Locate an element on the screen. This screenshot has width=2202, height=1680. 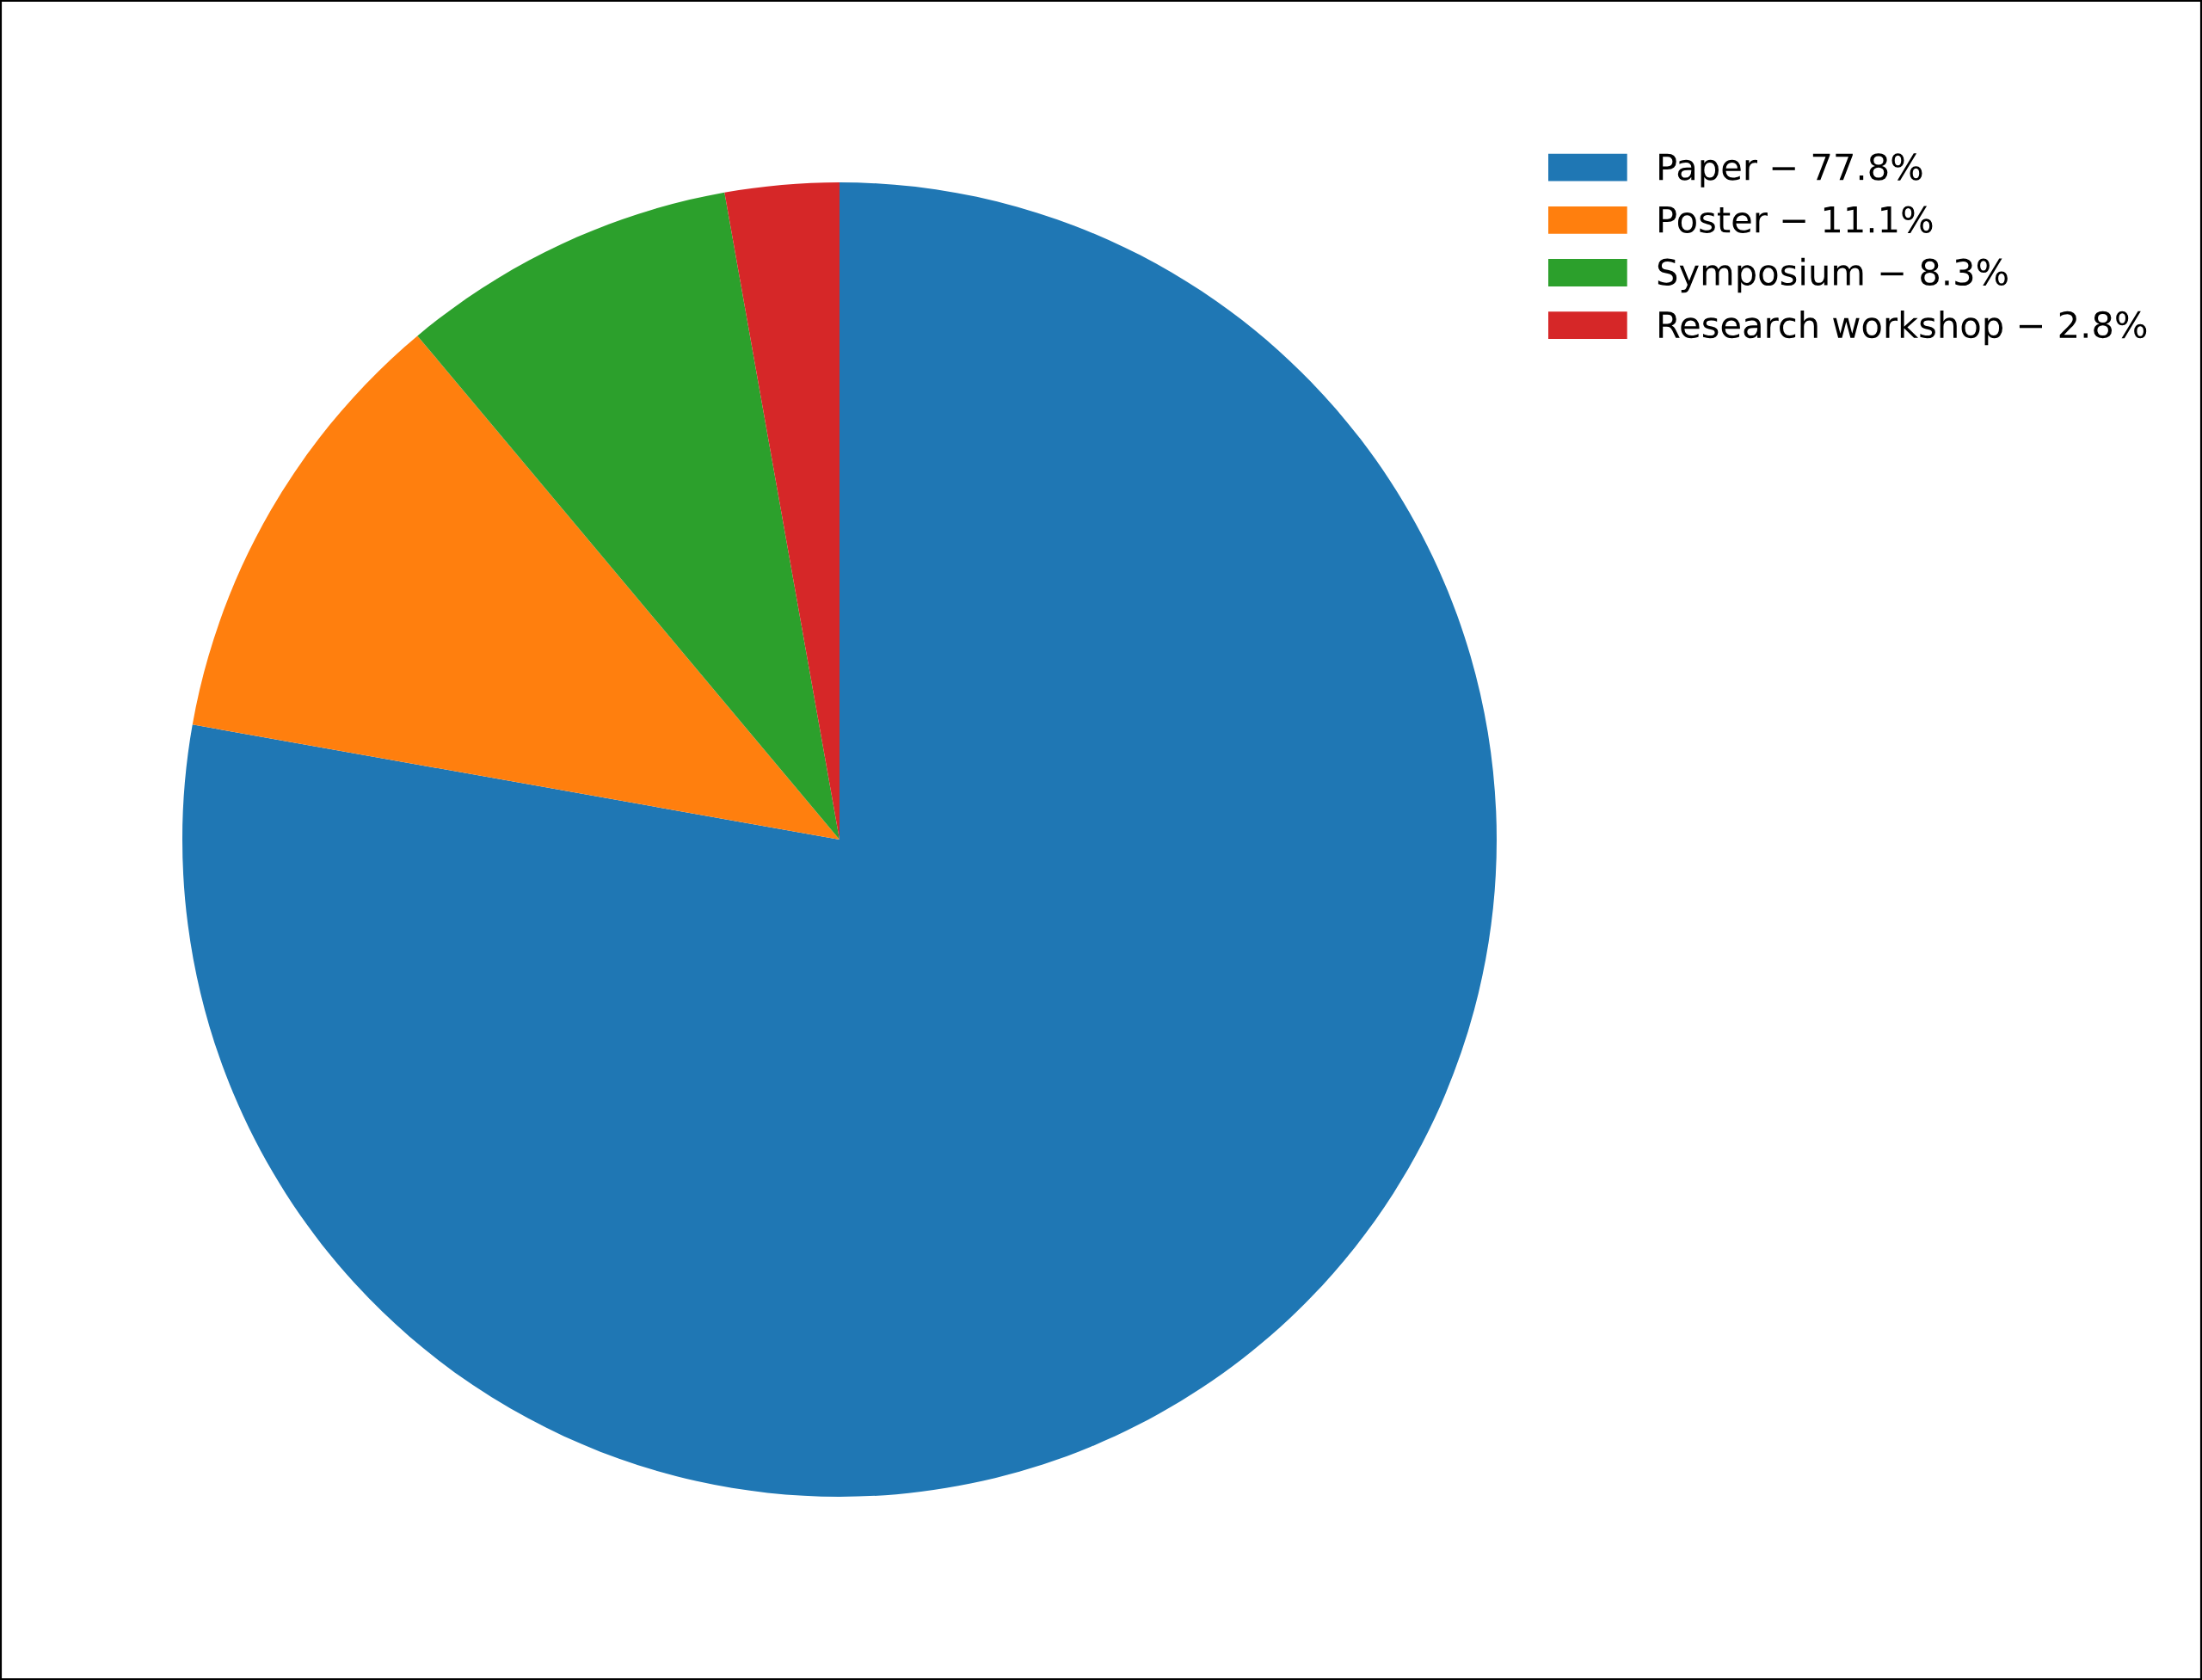
legend-label: Poster − 11.1% is located at coordinates (1796, 220).